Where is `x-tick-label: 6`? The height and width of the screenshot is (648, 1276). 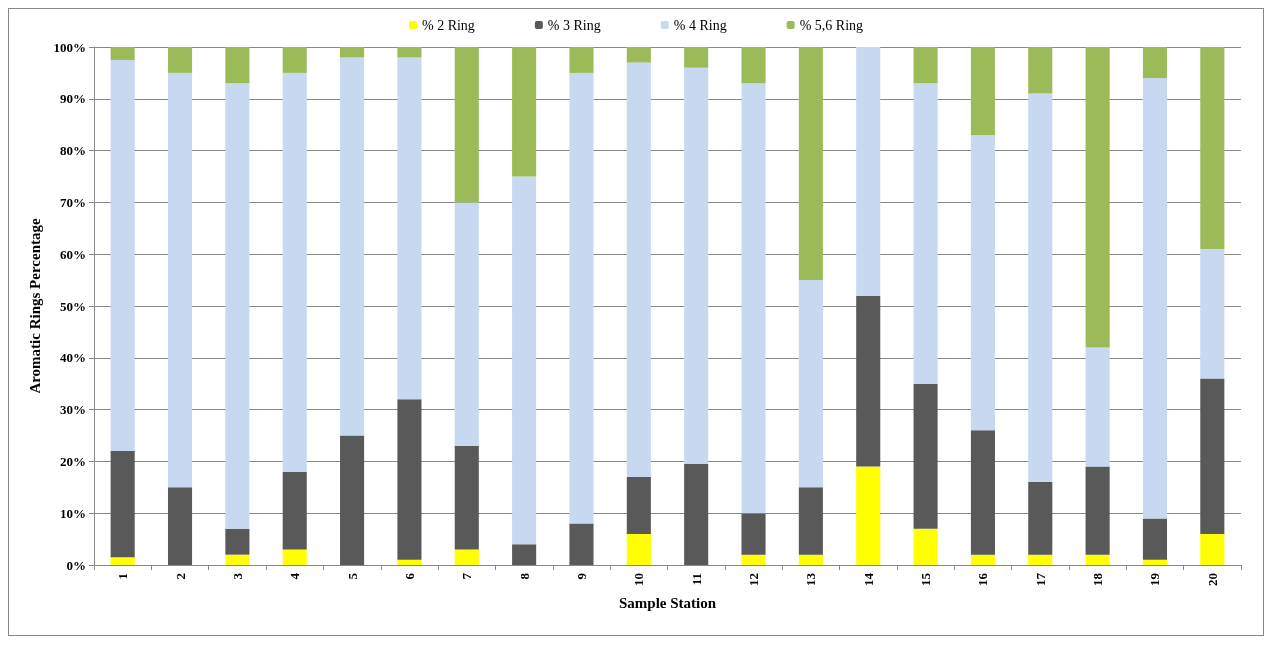
x-tick-label: 6 is located at coordinates (409, 576).